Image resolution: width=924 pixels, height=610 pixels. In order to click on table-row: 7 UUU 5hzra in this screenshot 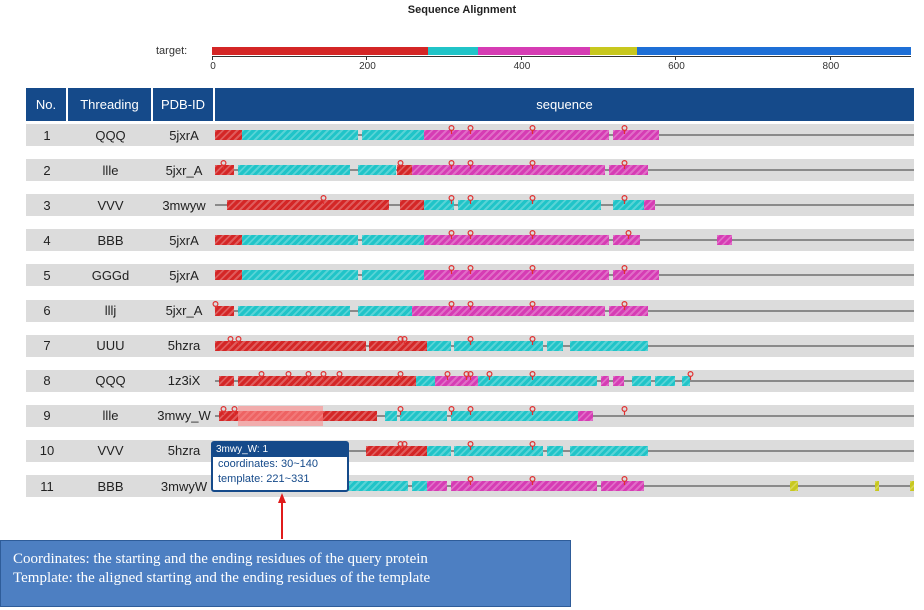, I will do `click(470, 344)`.